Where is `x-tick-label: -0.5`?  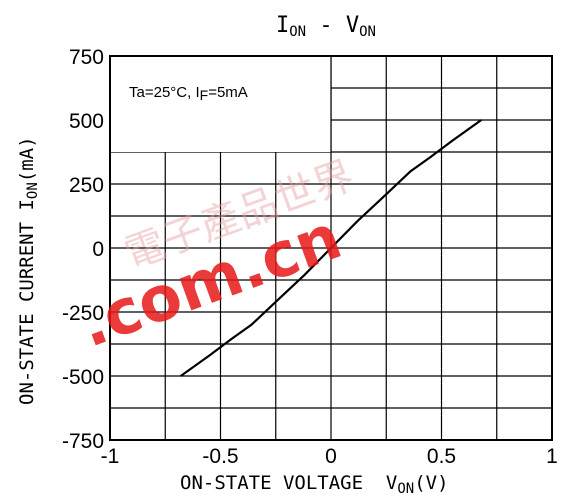 x-tick-label: -0.5 is located at coordinates (220, 456).